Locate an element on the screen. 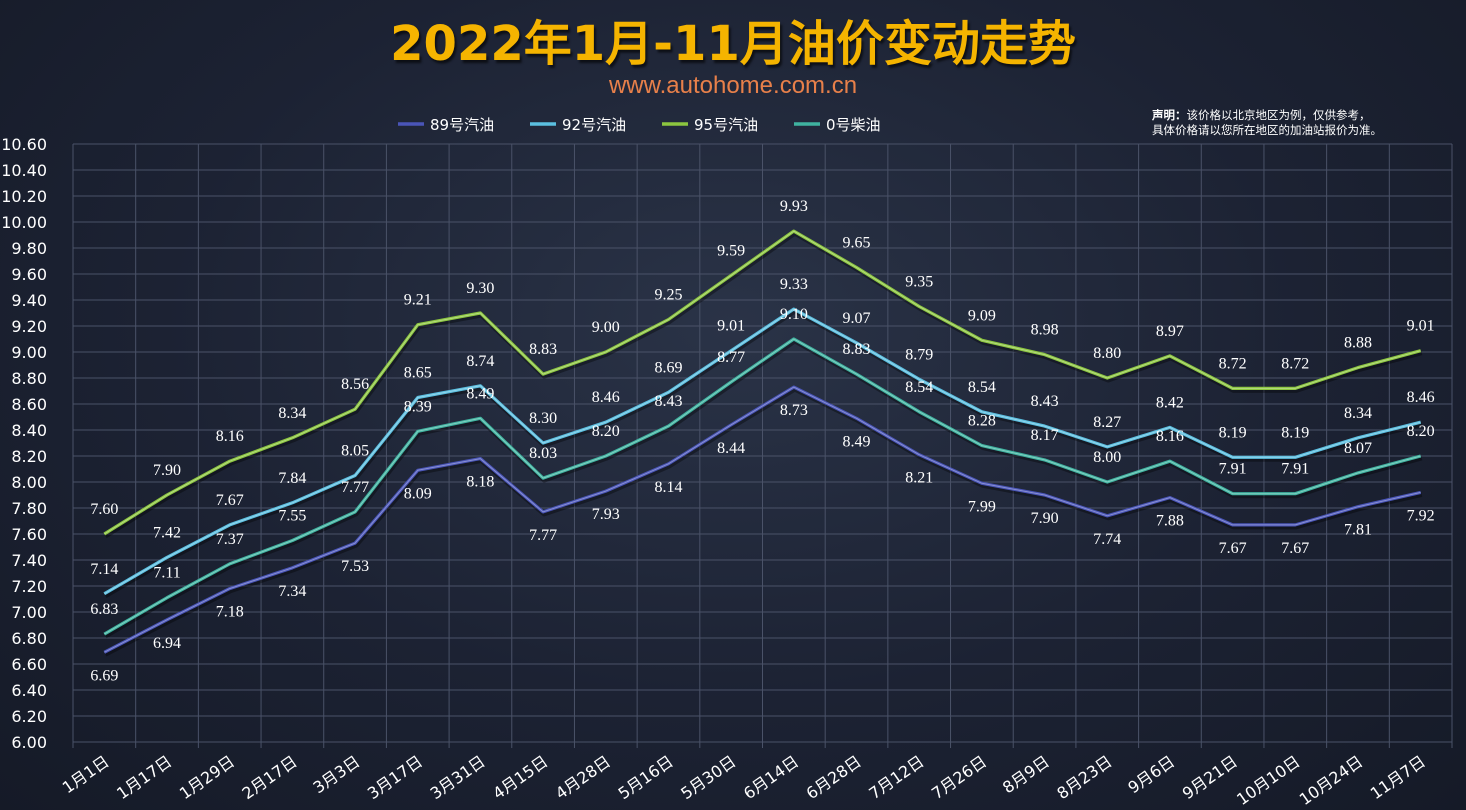 Image resolution: width=1466 pixels, height=810 pixels. notice-text: 该价格以北京地区为例，仅供参考， is located at coordinates (1278, 115).